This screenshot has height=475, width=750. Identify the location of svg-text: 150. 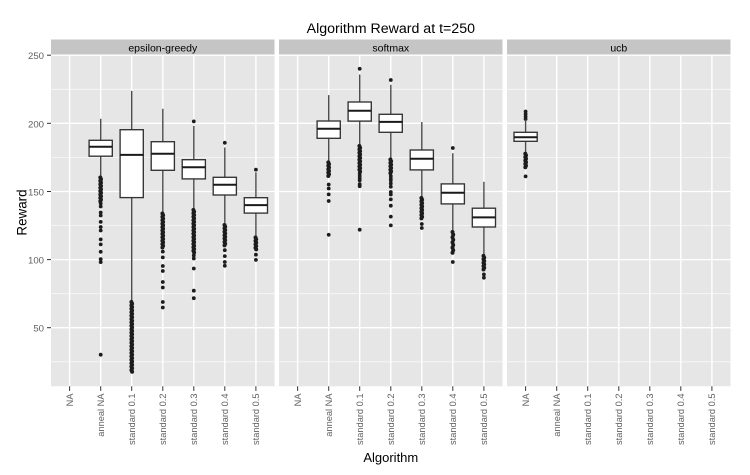
(36, 193).